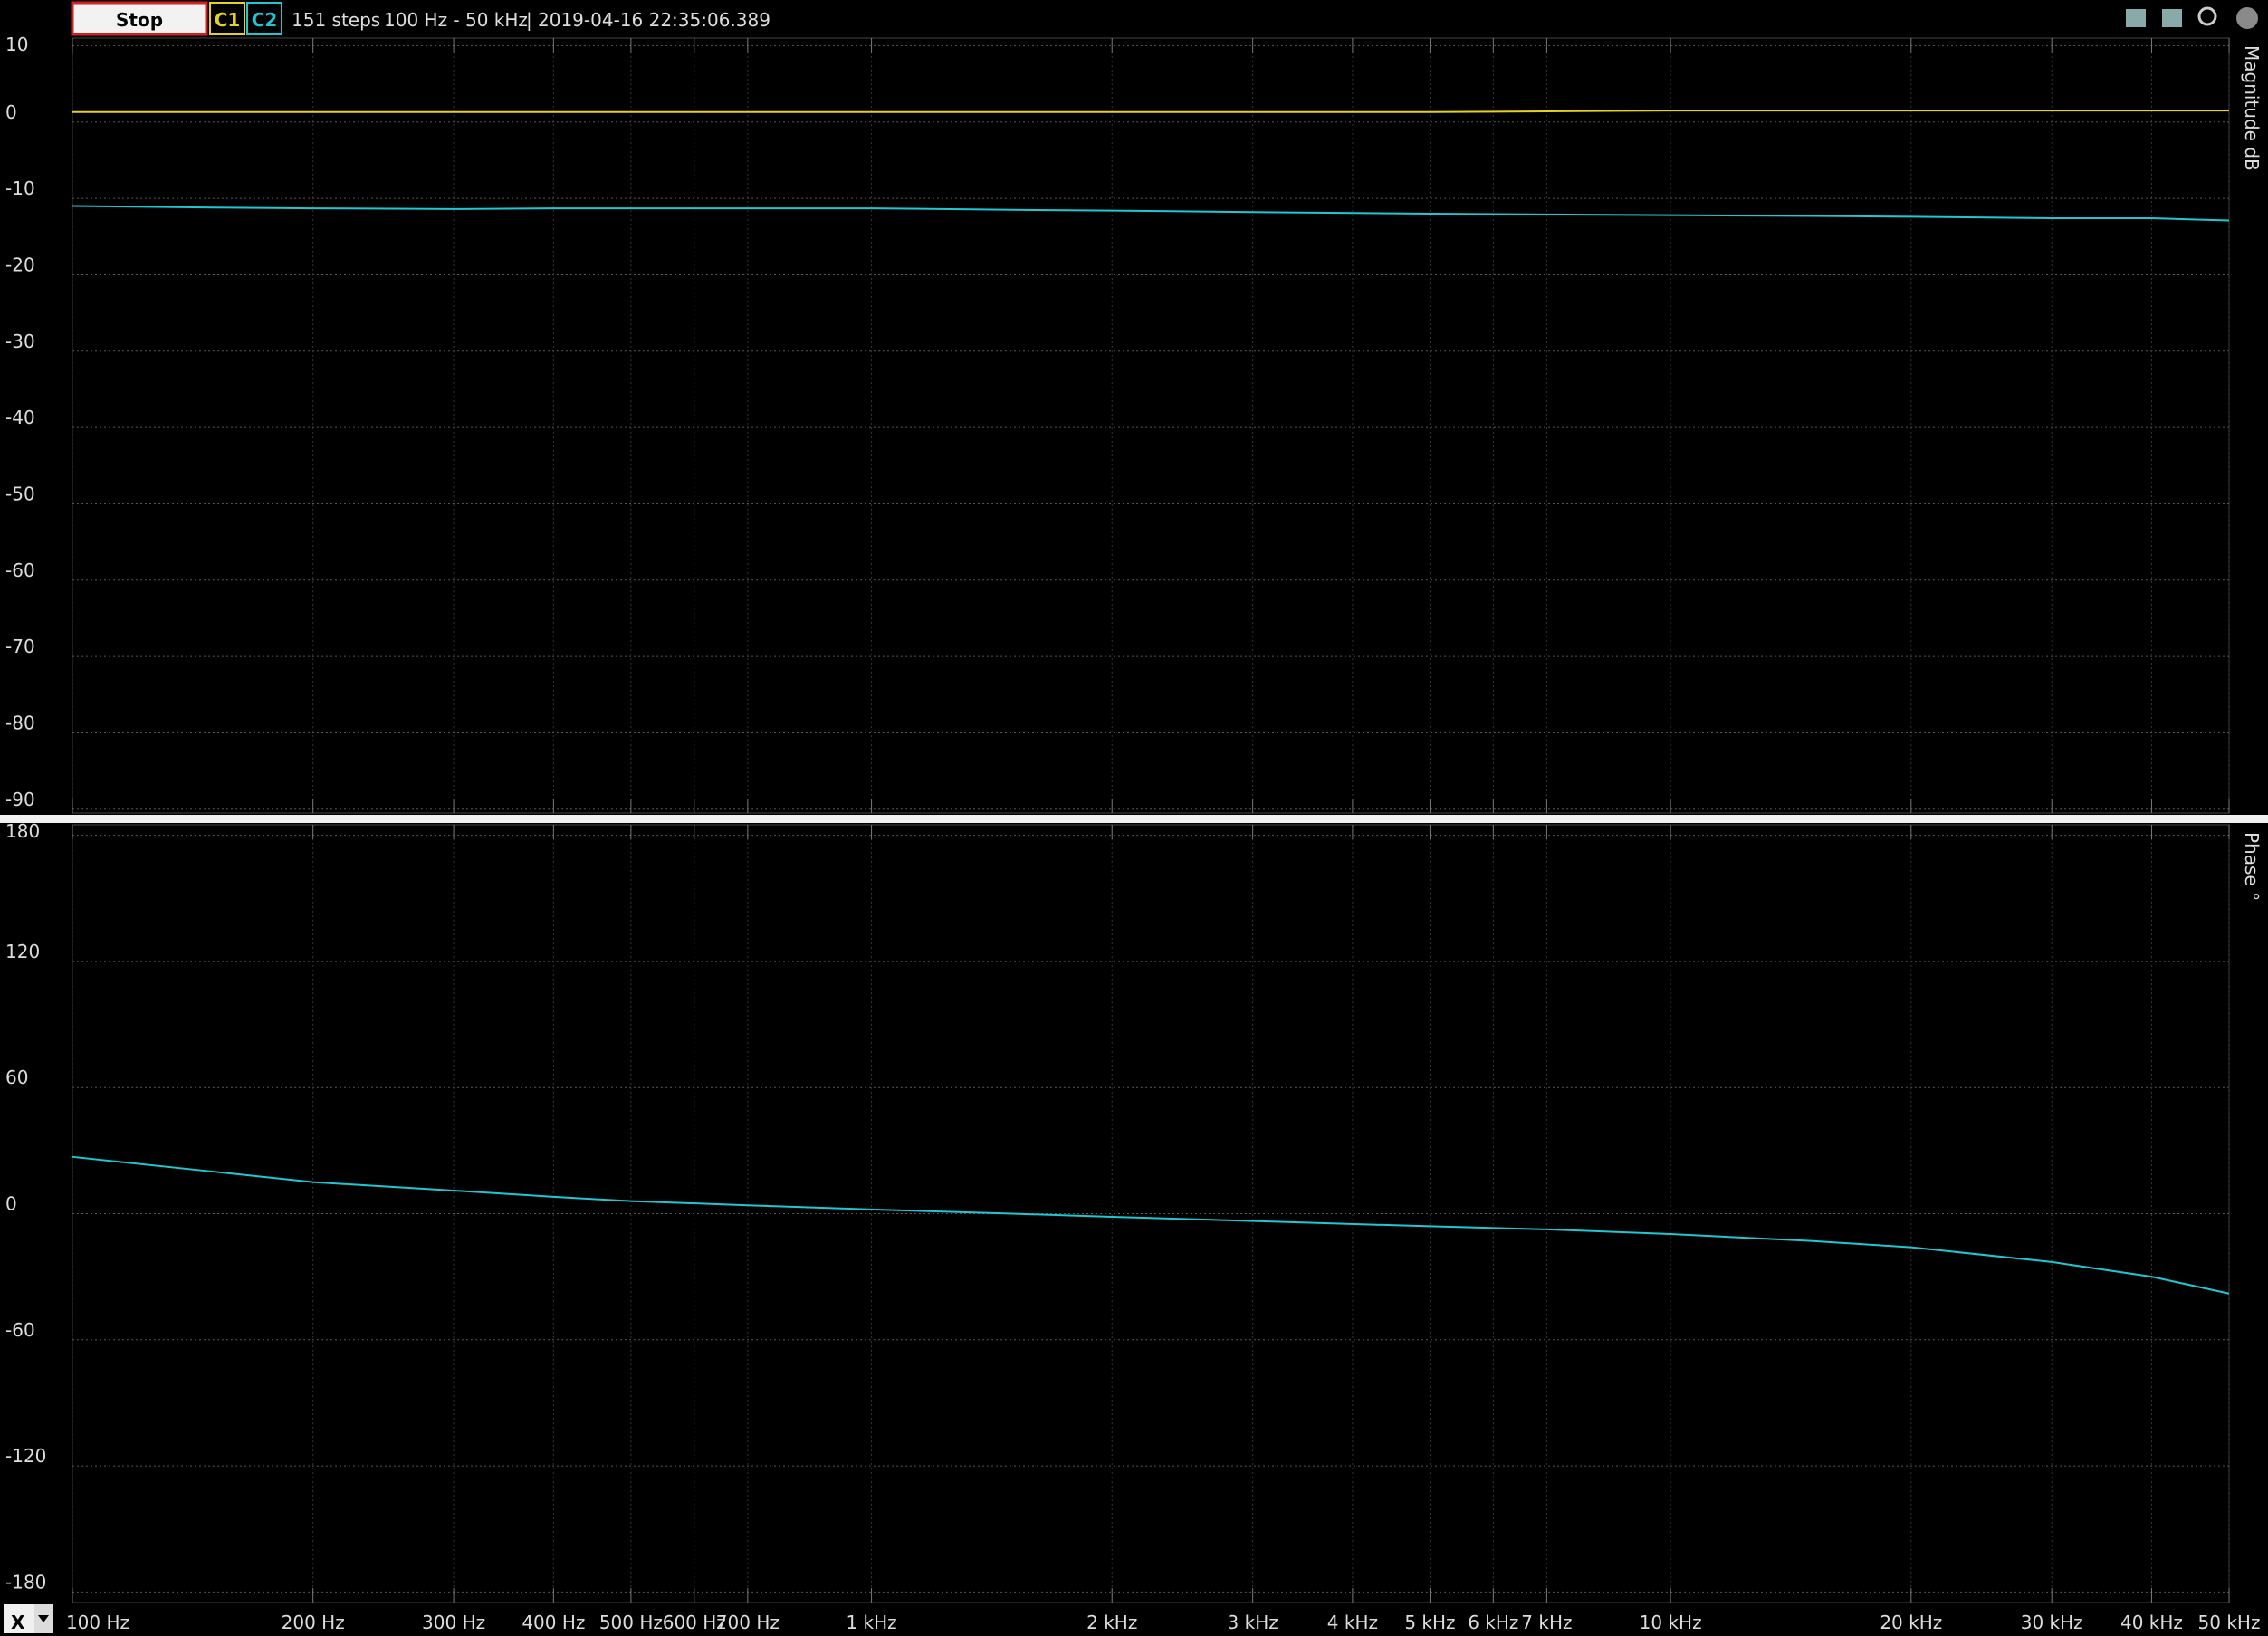  I want to click on x-tick-label: 5 kHz, so click(1429, 1622).